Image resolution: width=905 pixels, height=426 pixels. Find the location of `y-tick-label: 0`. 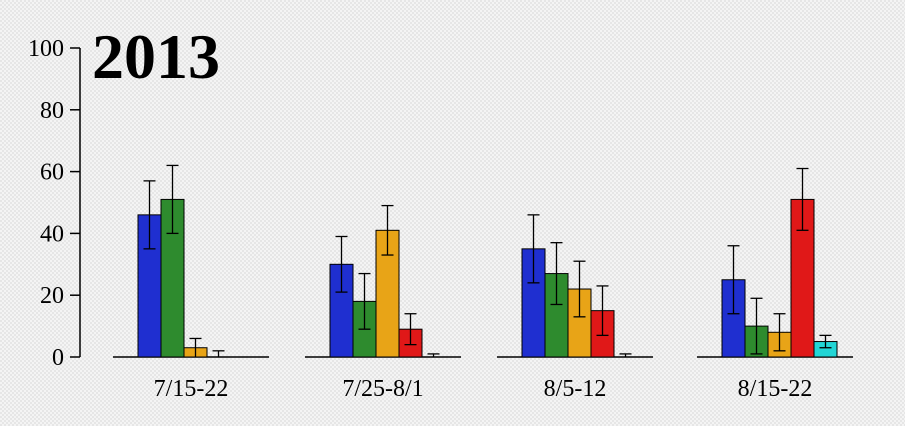

y-tick-label: 0 is located at coordinates (58, 358).